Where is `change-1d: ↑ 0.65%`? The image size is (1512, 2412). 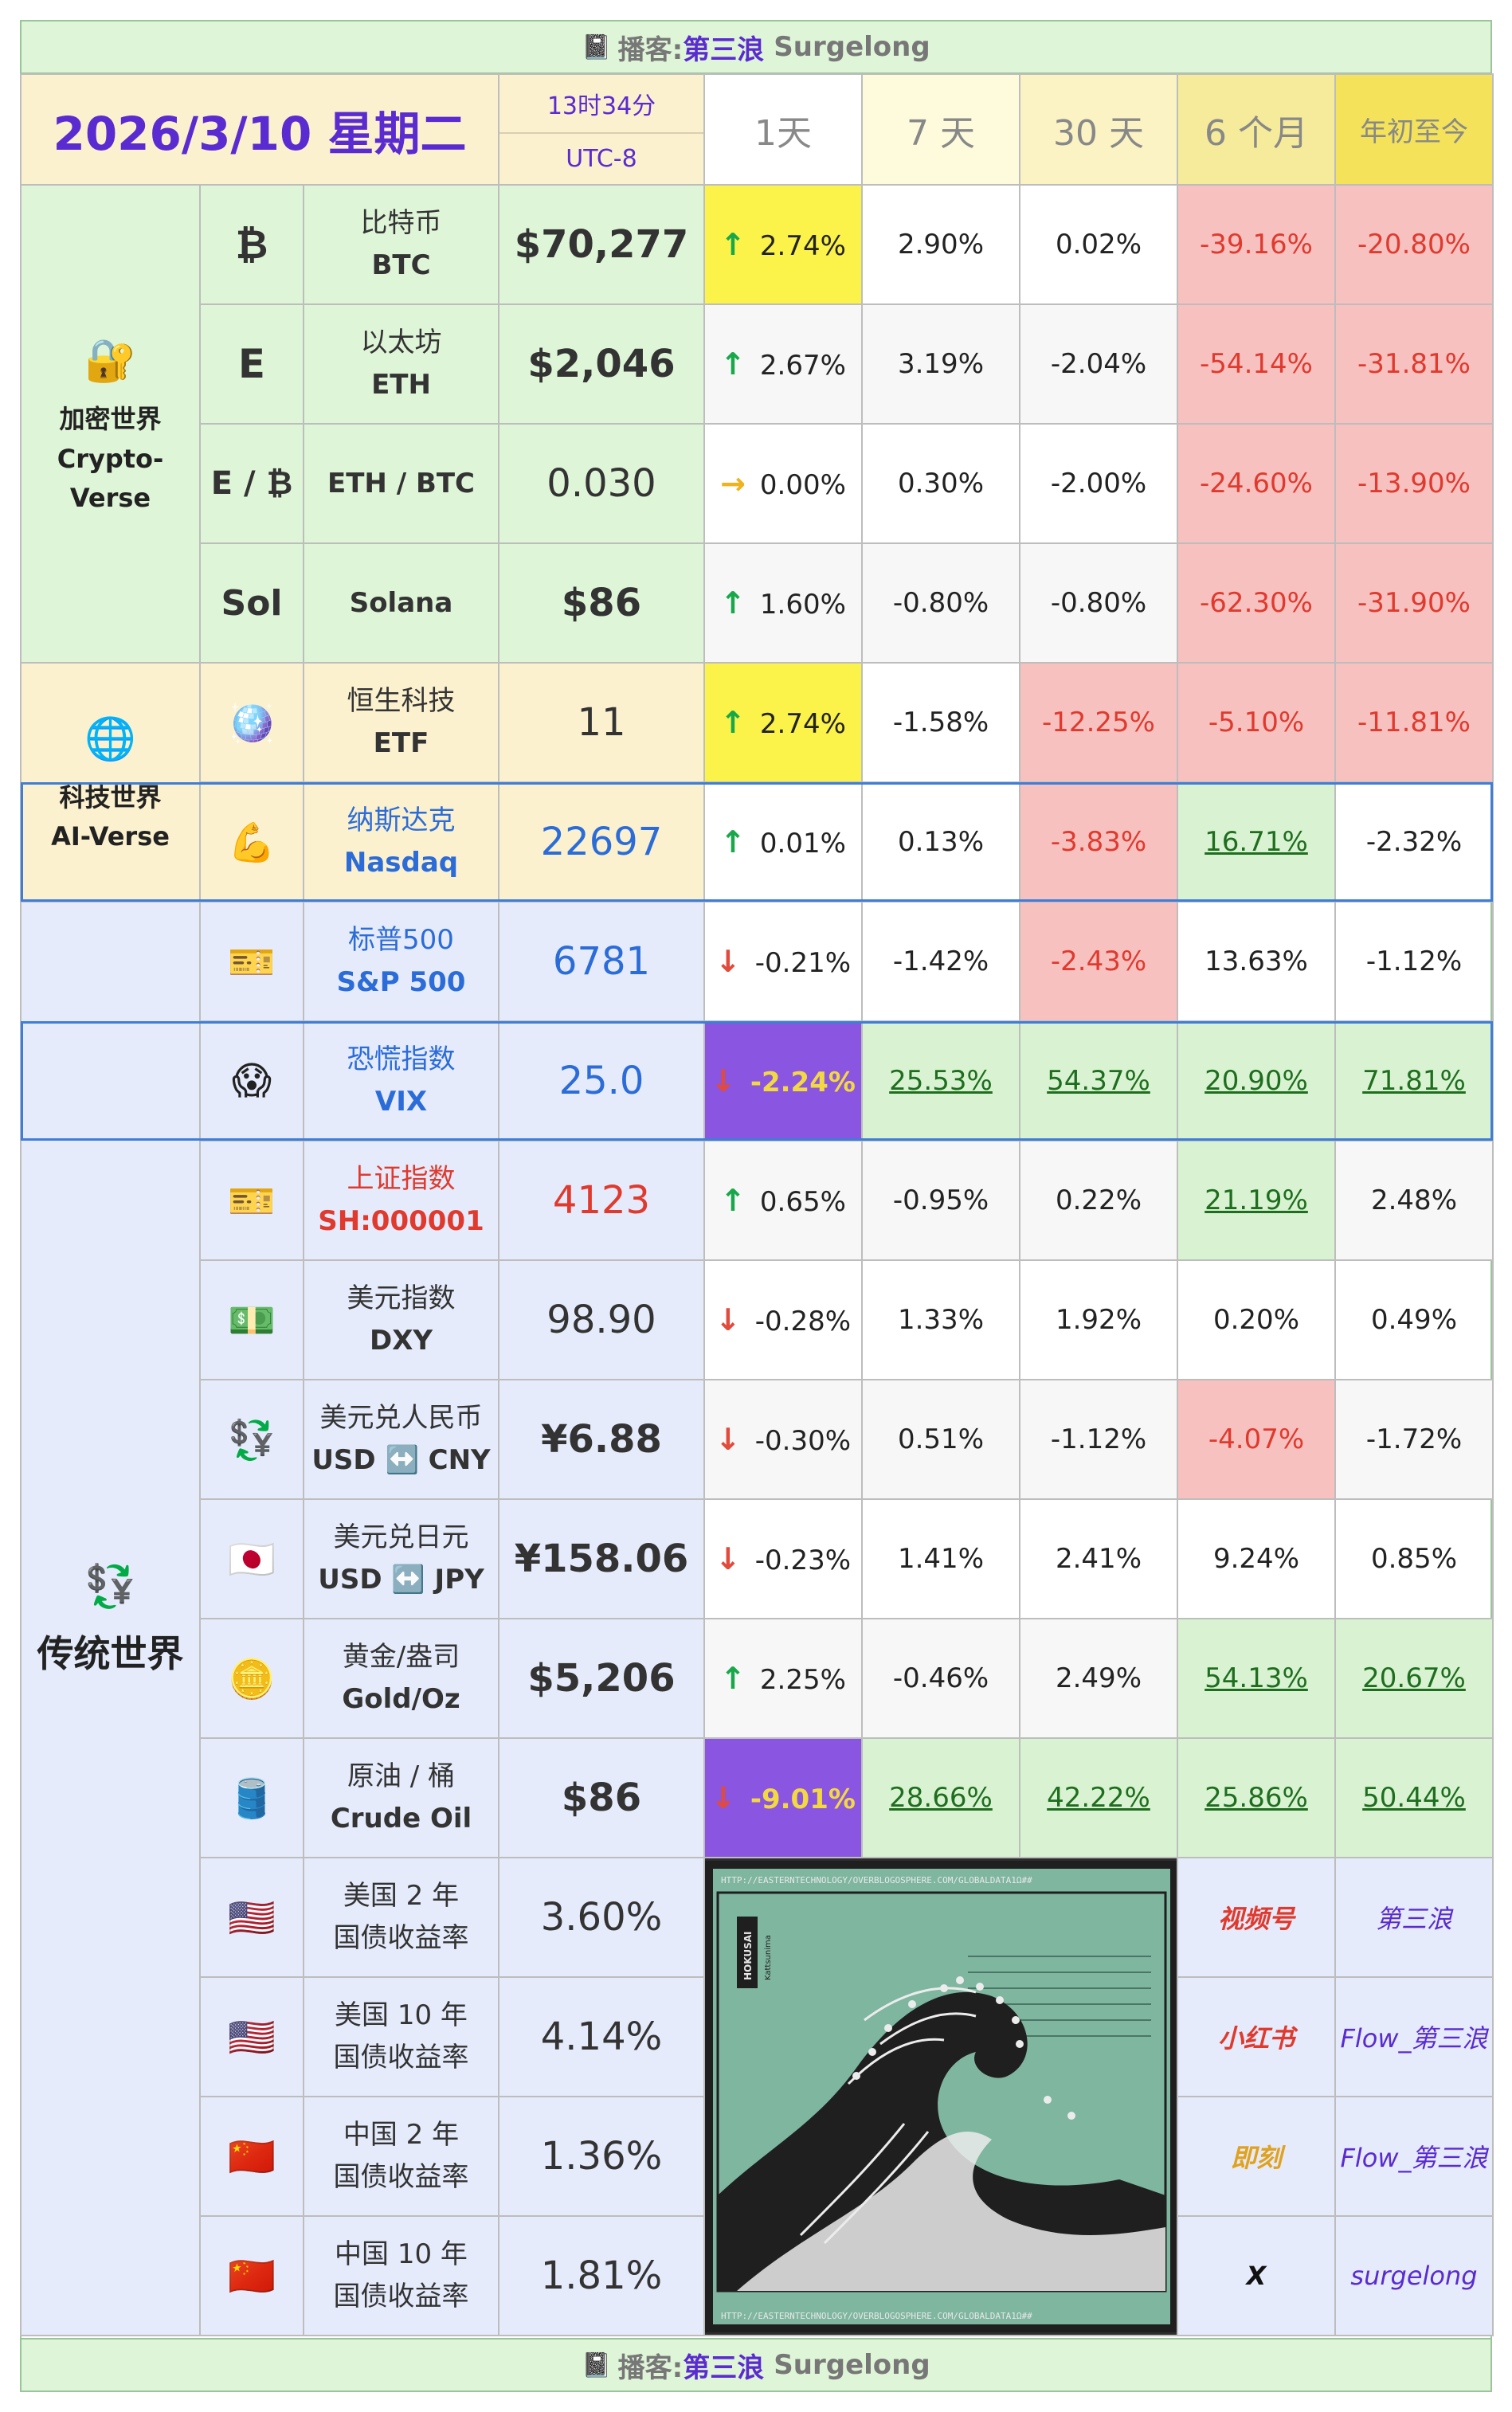 change-1d: ↑ 0.65% is located at coordinates (783, 1200).